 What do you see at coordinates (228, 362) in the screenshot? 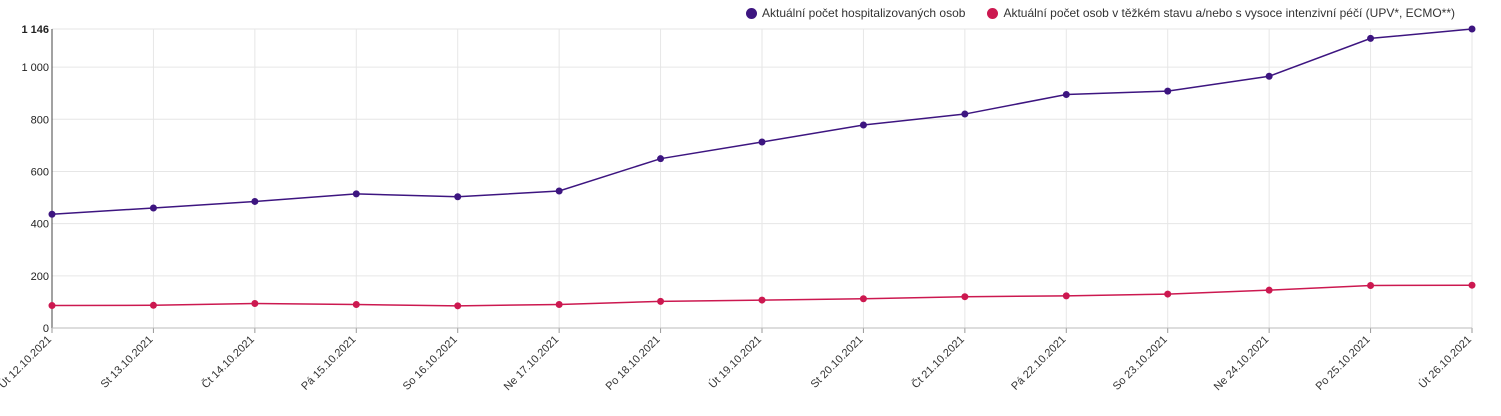
I see `x-tick-label: Čt 14.10.2021` at bounding box center [228, 362].